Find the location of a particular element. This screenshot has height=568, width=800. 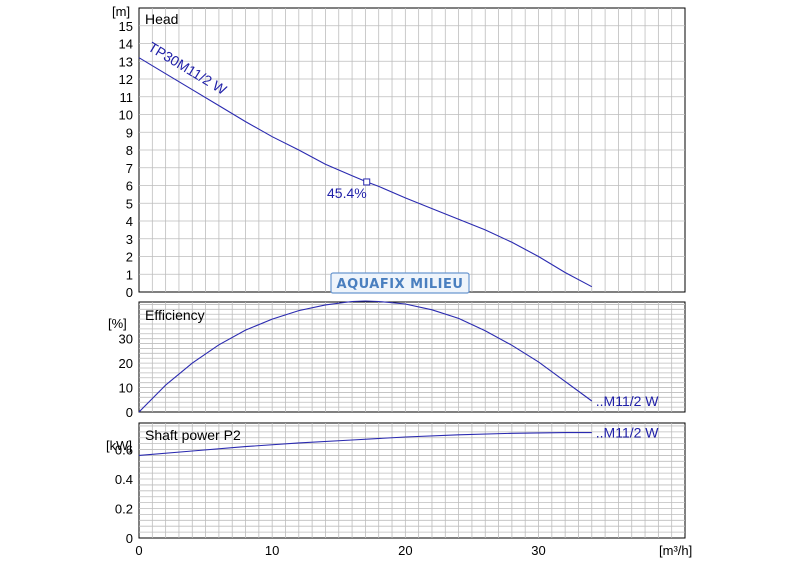

head-y-tick-label: 14 is located at coordinates (126, 44).